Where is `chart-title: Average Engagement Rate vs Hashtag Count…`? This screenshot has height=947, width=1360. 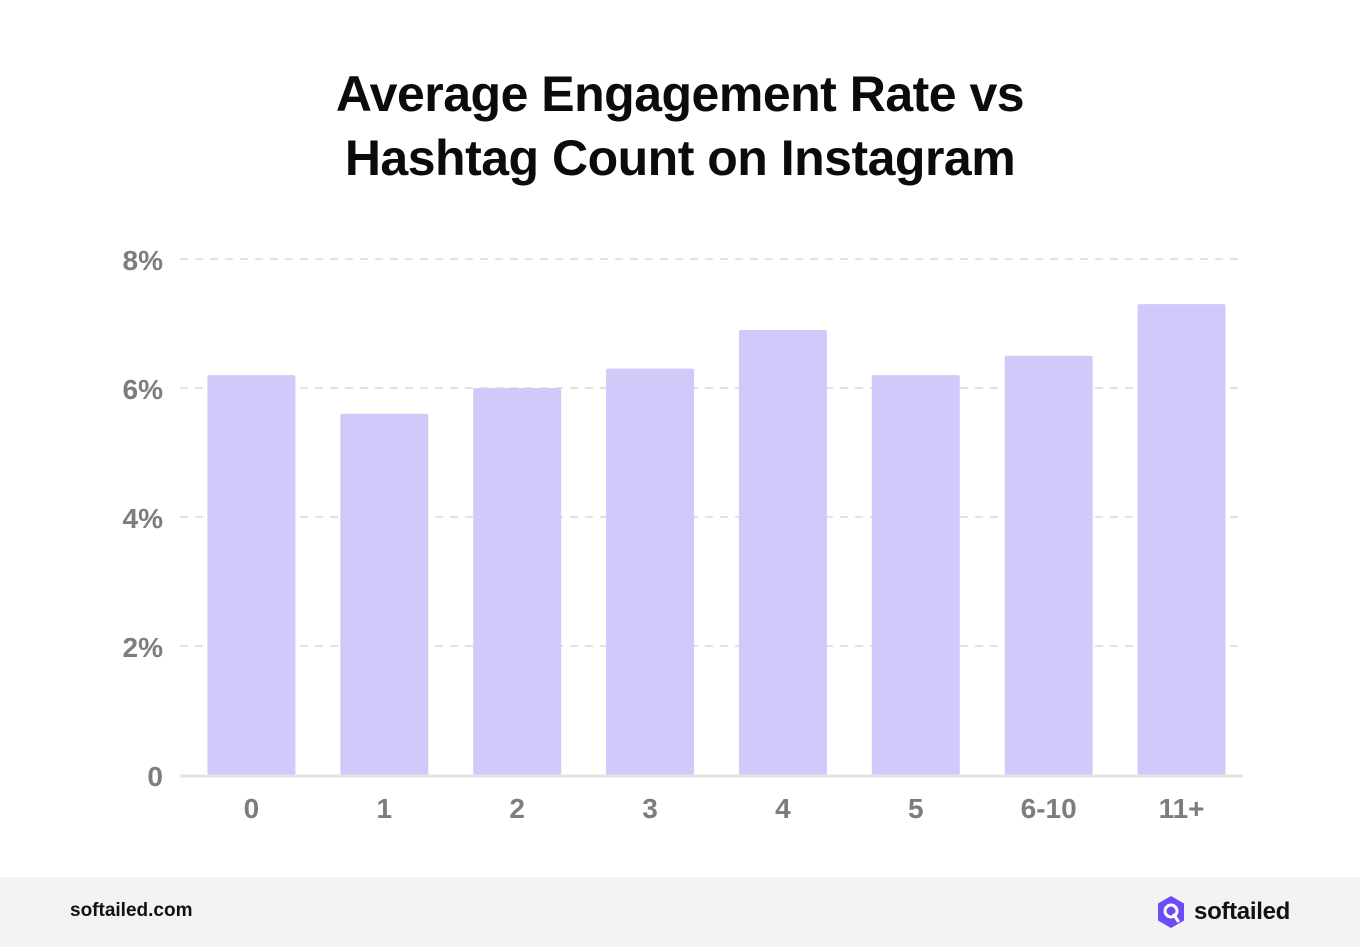
chart-title: Average Engagement Rate vs Hashtag Count… is located at coordinates (680, 126).